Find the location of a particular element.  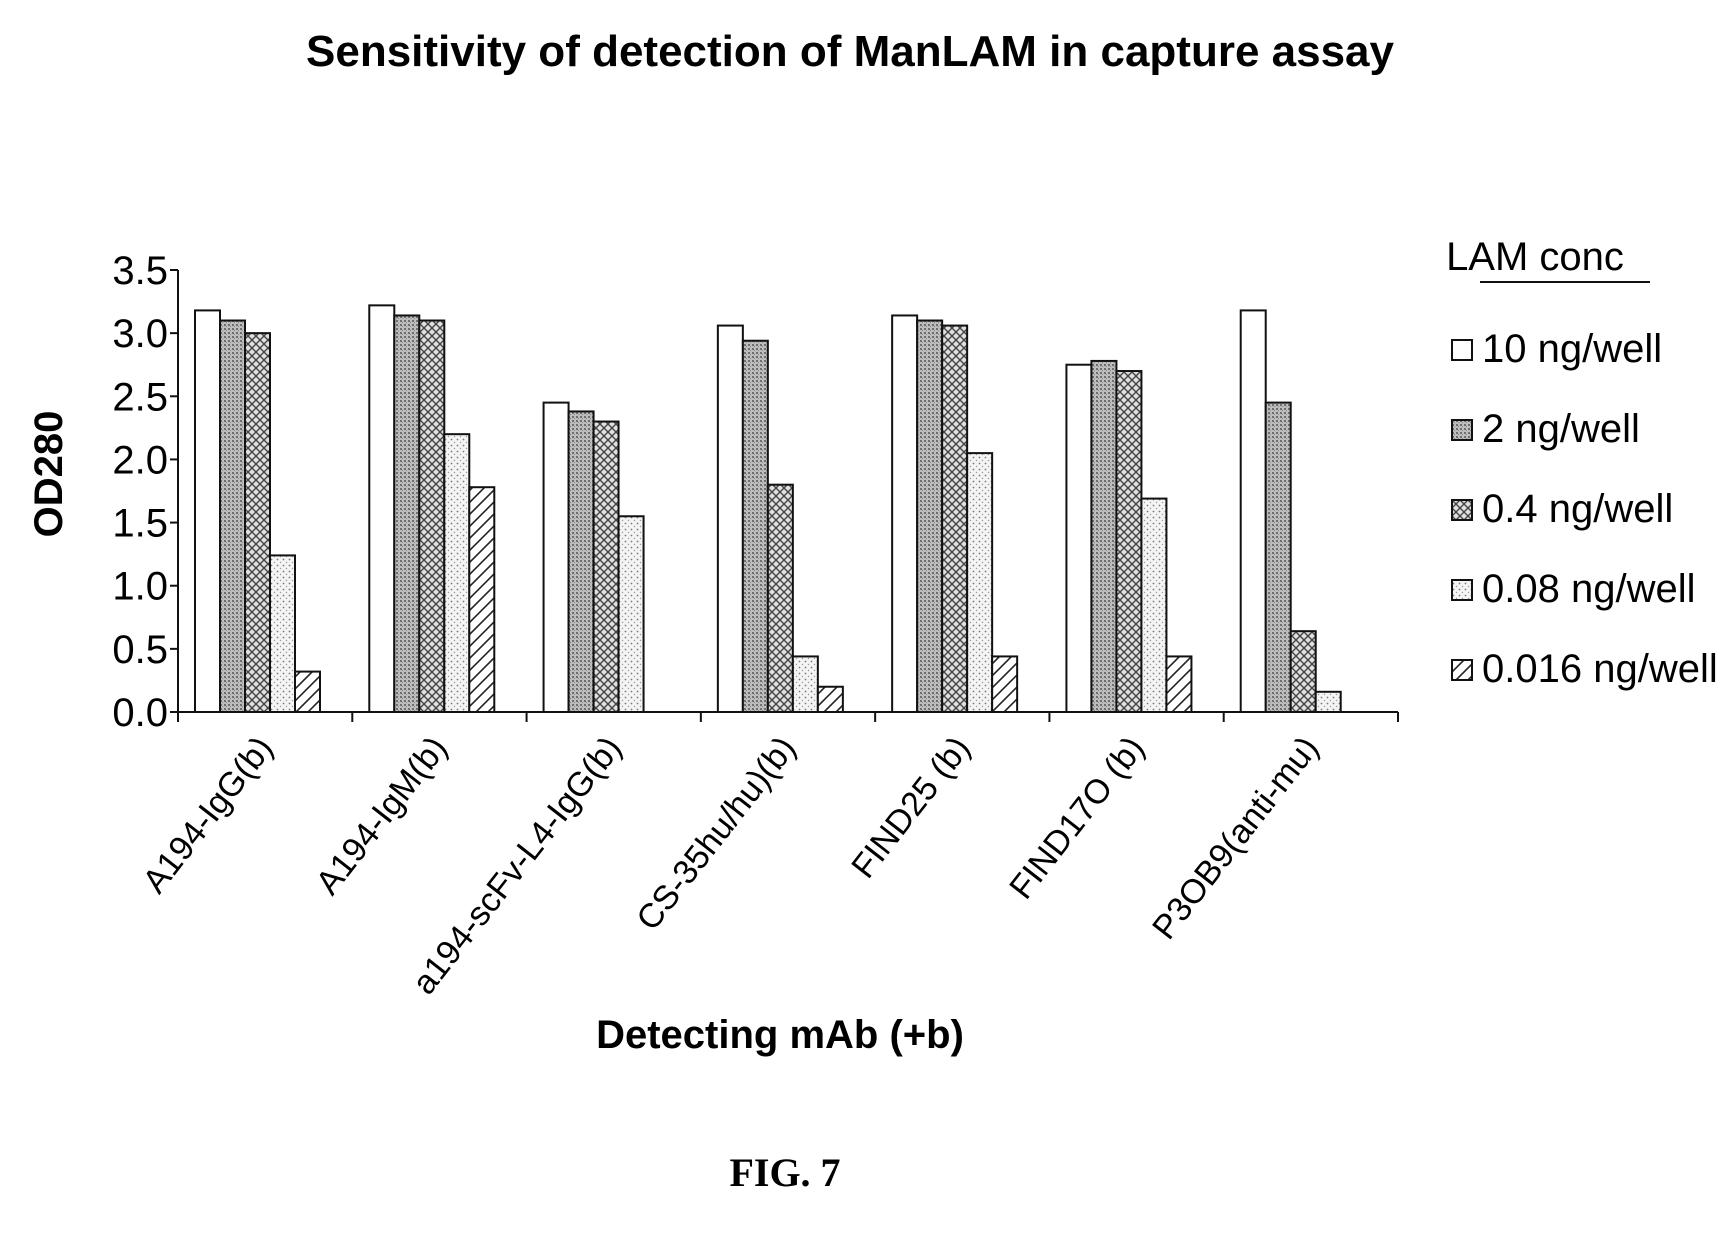

y-tick-label: 0.5 is located at coordinates (140, 650).